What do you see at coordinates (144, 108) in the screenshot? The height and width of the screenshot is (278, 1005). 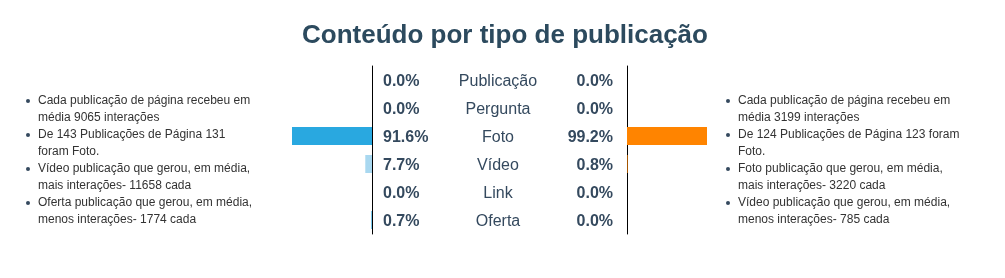 I see `text: Cada publicação de página recebeu em média 9065 interações` at bounding box center [144, 108].